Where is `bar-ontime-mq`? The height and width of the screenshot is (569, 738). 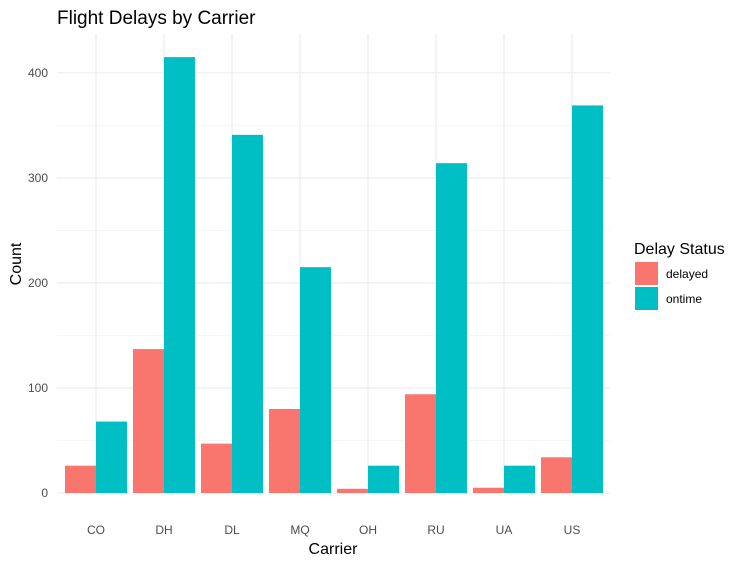 bar-ontime-mq is located at coordinates (315, 380).